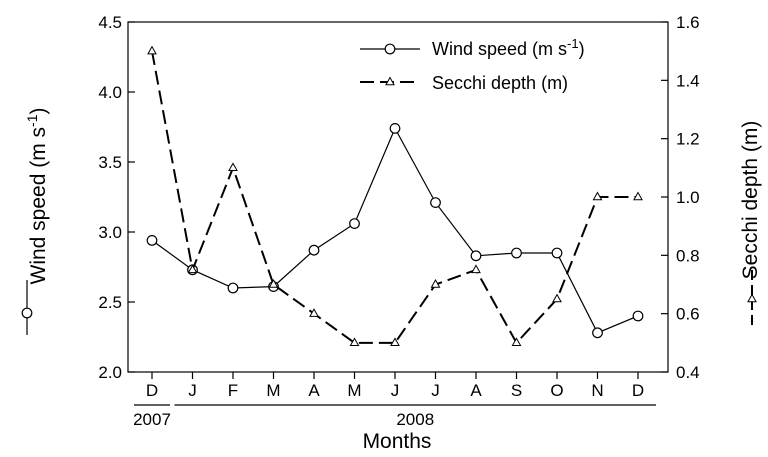 The image size is (768, 457). Describe the element at coordinates (152, 419) in the screenshot. I see `year-group-label: 2007` at that location.